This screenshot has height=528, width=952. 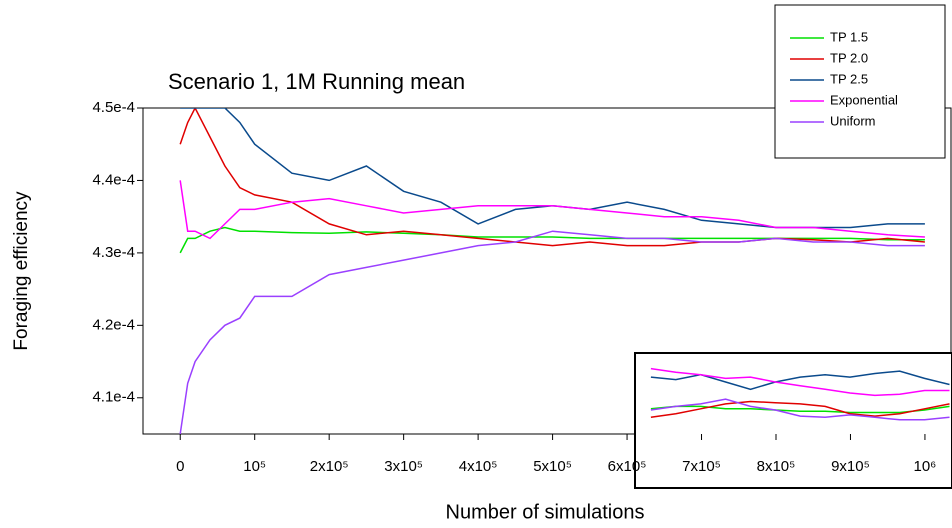 I want to click on chart-title: Scenario 1, 1M Running mean, so click(x=316, y=81).